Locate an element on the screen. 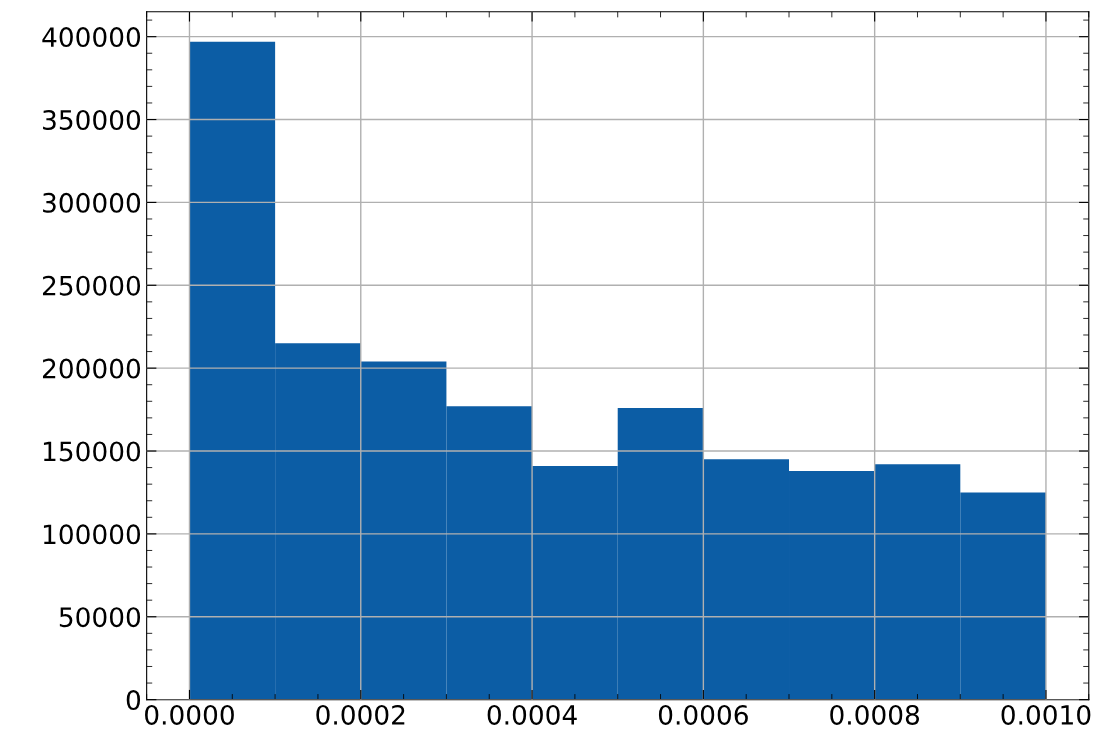 The height and width of the screenshot is (738, 1111). y-tick-label: 300000 is located at coordinates (92, 202).